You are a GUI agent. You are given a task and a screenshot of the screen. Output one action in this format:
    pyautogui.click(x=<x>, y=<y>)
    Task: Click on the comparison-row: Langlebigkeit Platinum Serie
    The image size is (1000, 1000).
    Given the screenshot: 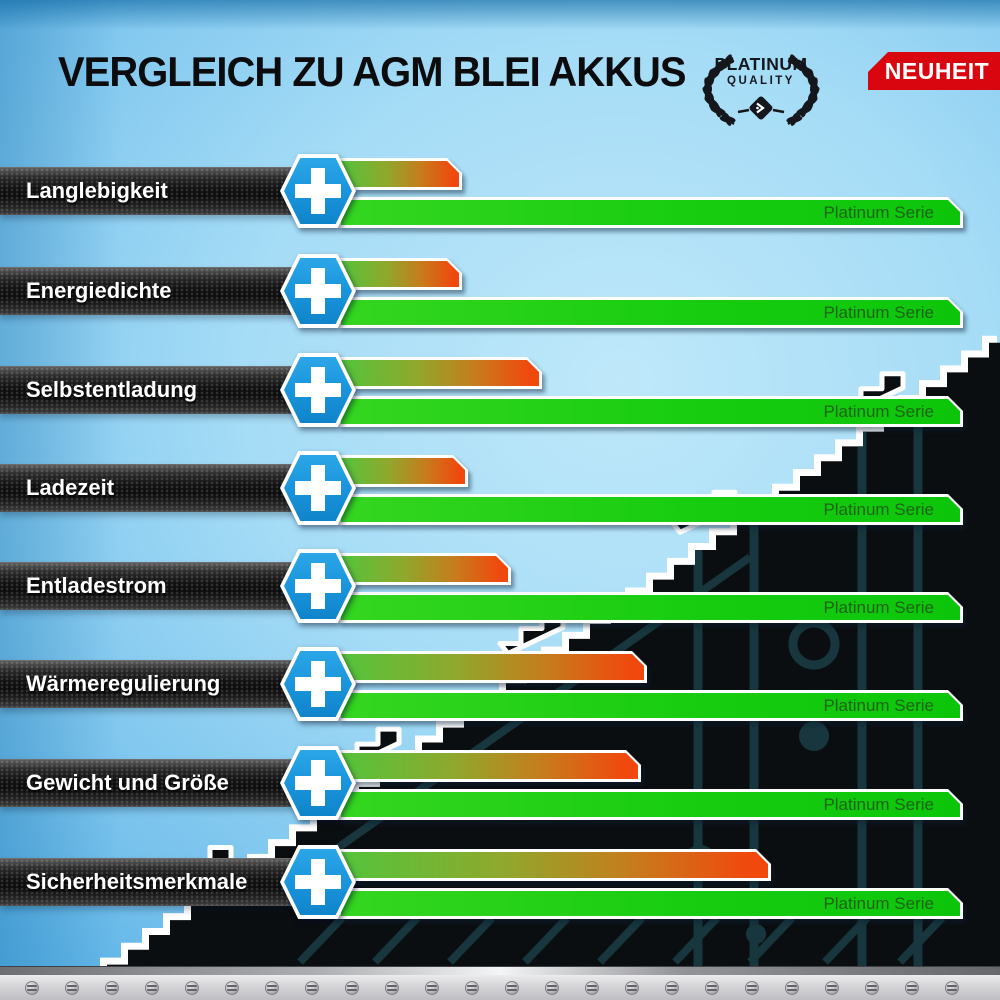 What is the action you would take?
    pyautogui.click(x=500, y=191)
    